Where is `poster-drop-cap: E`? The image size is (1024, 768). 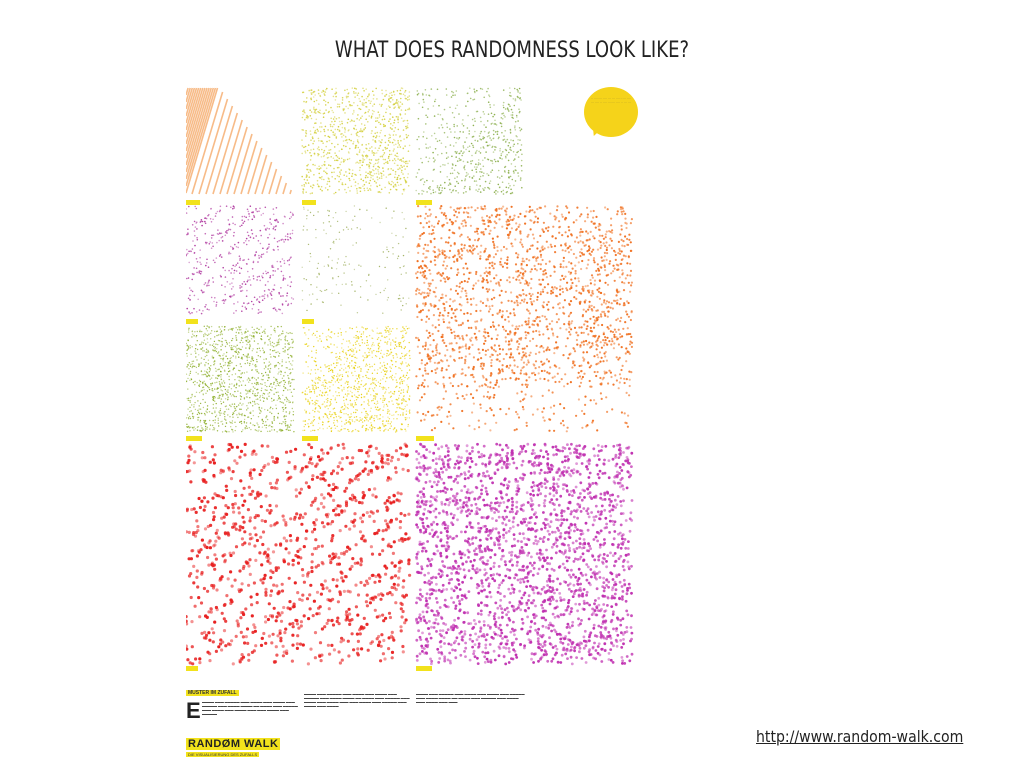
poster-drop-cap: E is located at coordinates (193, 710).